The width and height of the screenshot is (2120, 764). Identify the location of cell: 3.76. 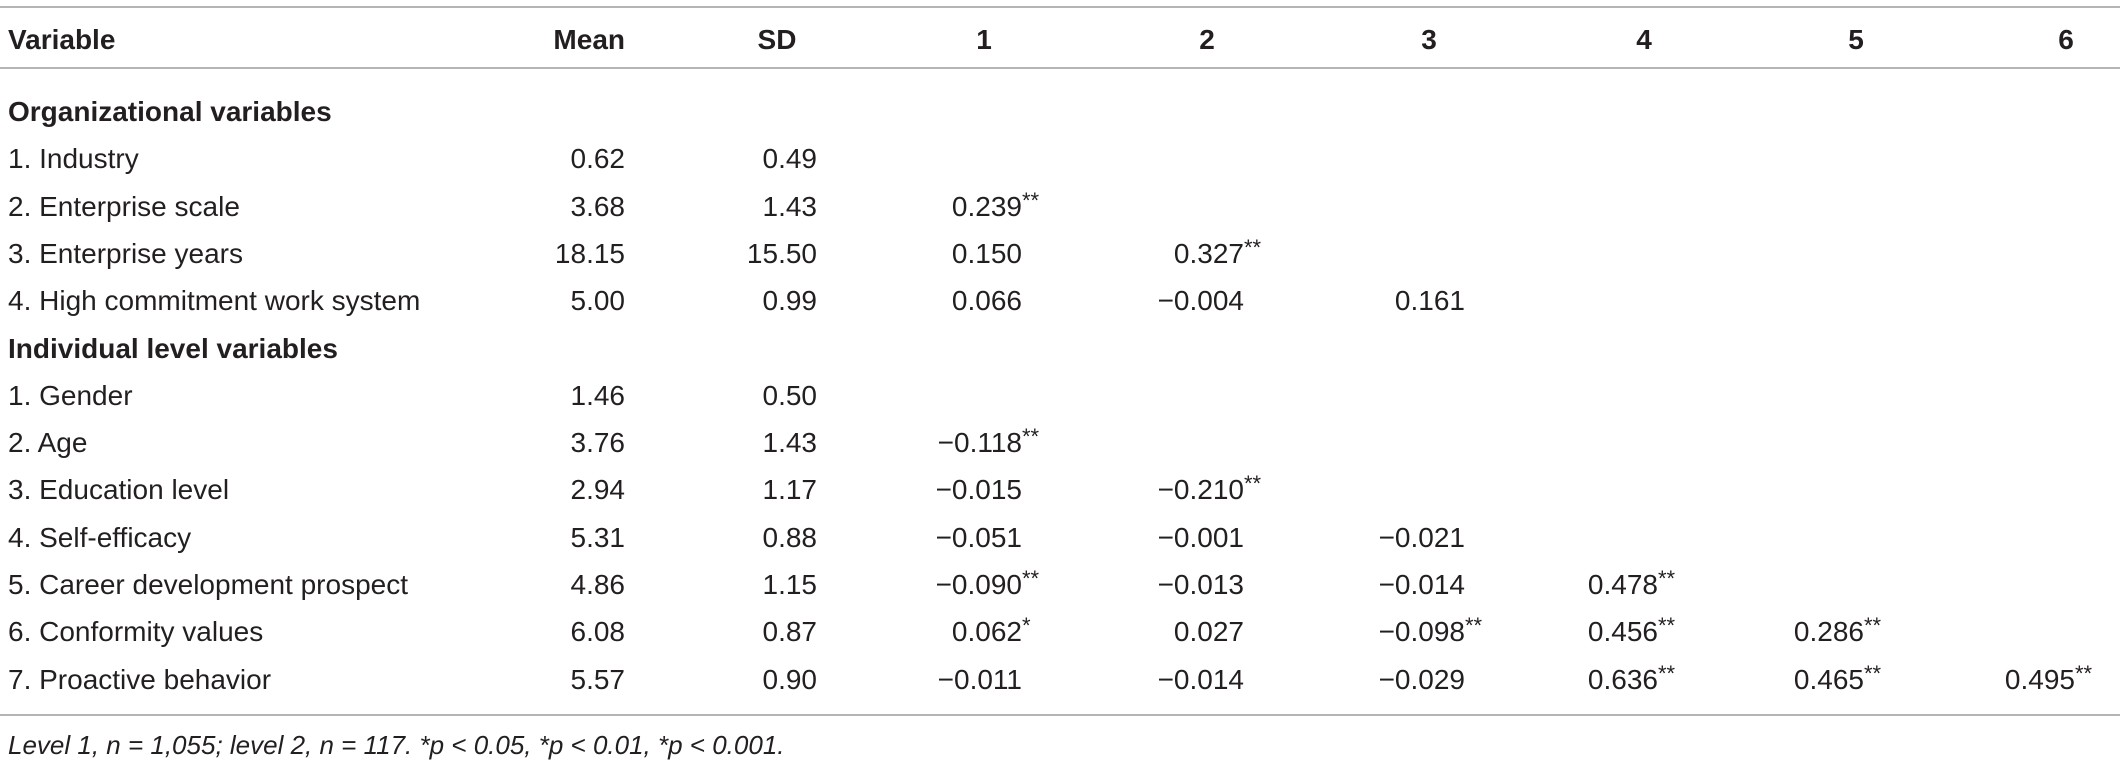
(598, 443).